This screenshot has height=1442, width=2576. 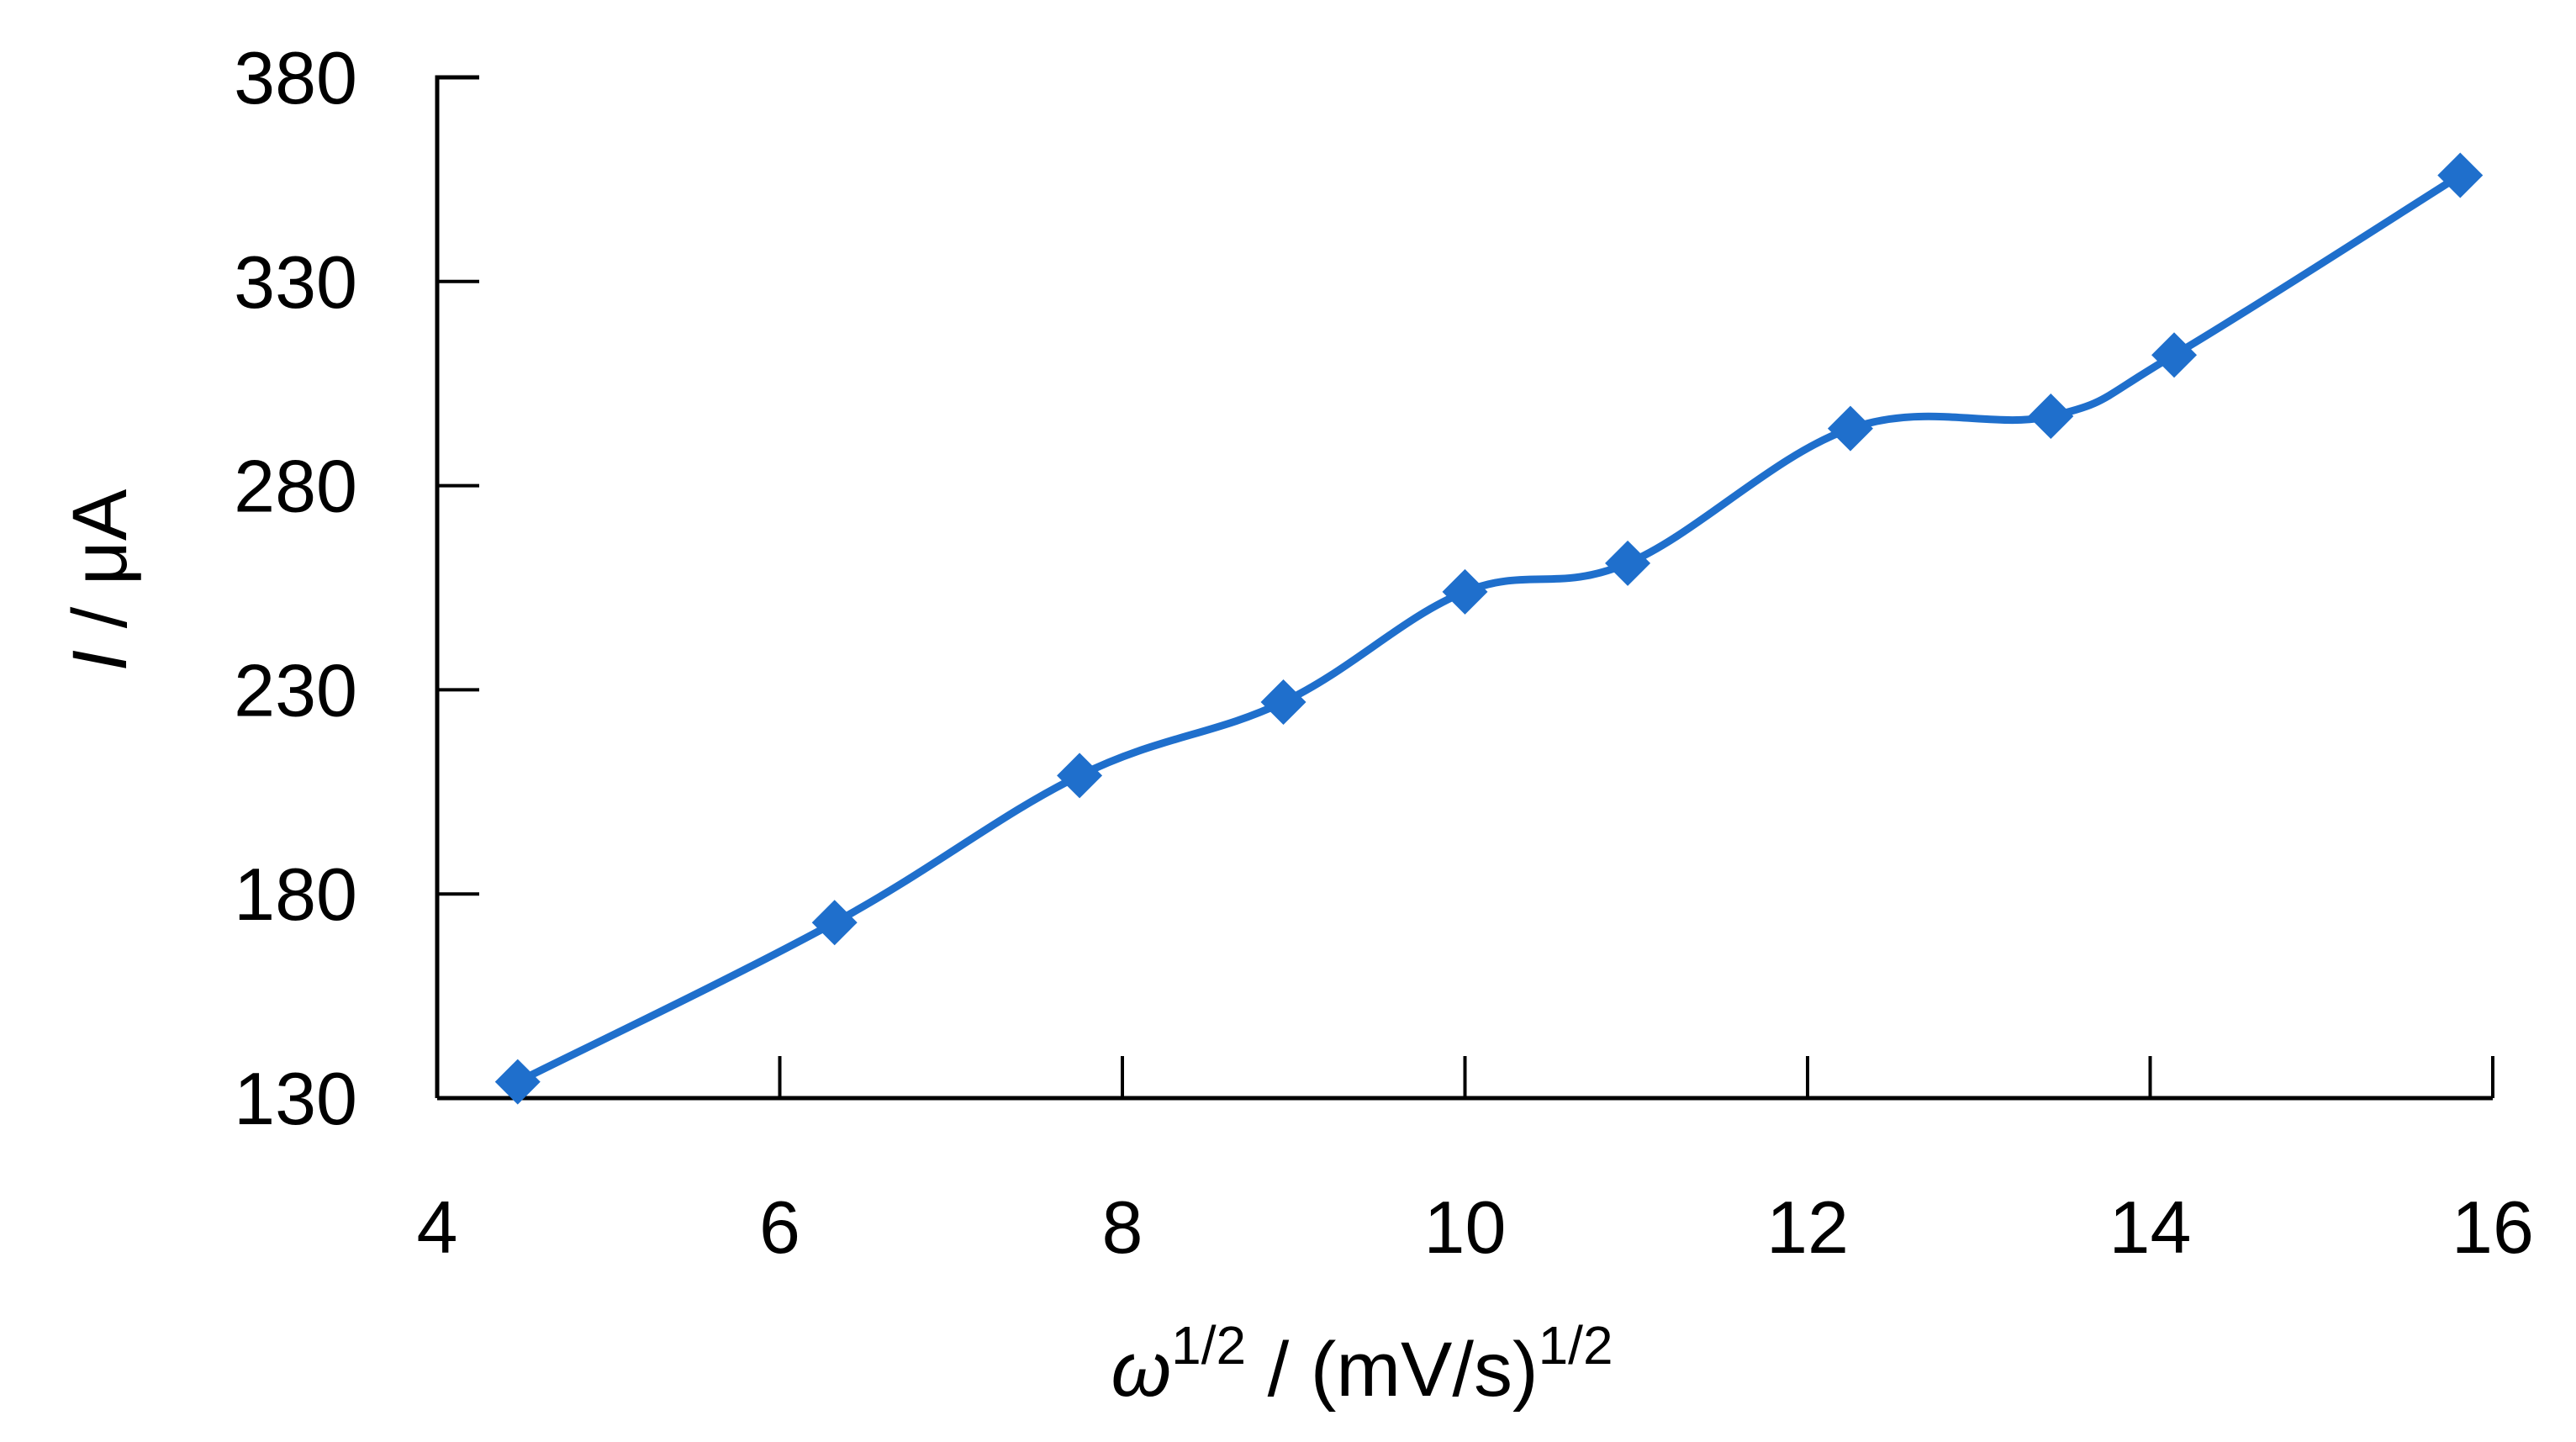 What do you see at coordinates (1807, 1227) in the screenshot?
I see `x-tick-label: 12` at bounding box center [1807, 1227].